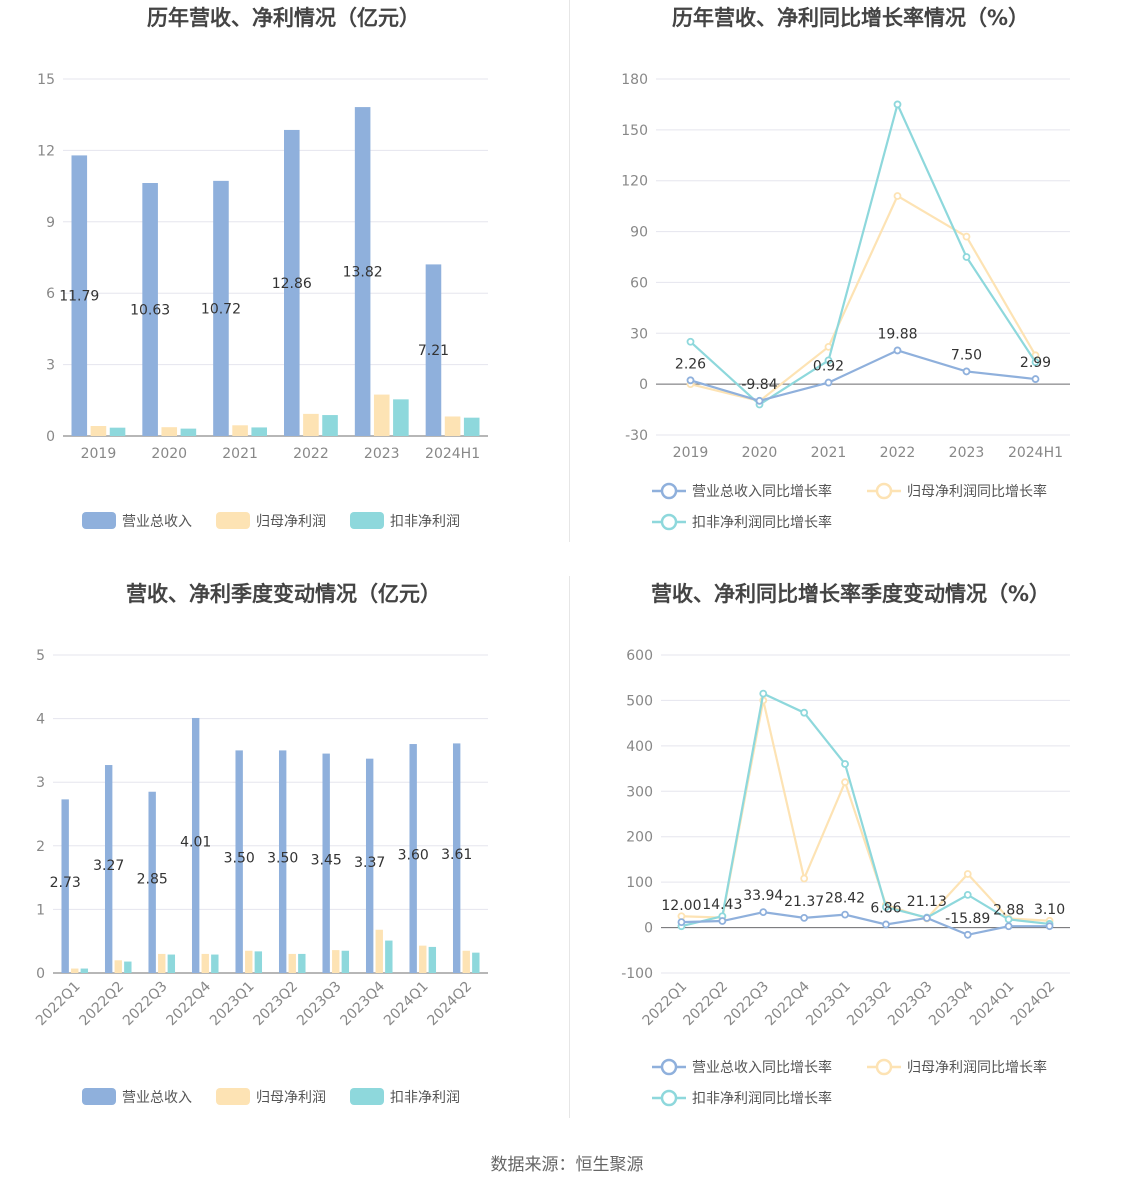 The width and height of the screenshot is (1134, 1188). What do you see at coordinates (413, 856) in the screenshot?
I see `data-label: 3.60` at bounding box center [413, 856].